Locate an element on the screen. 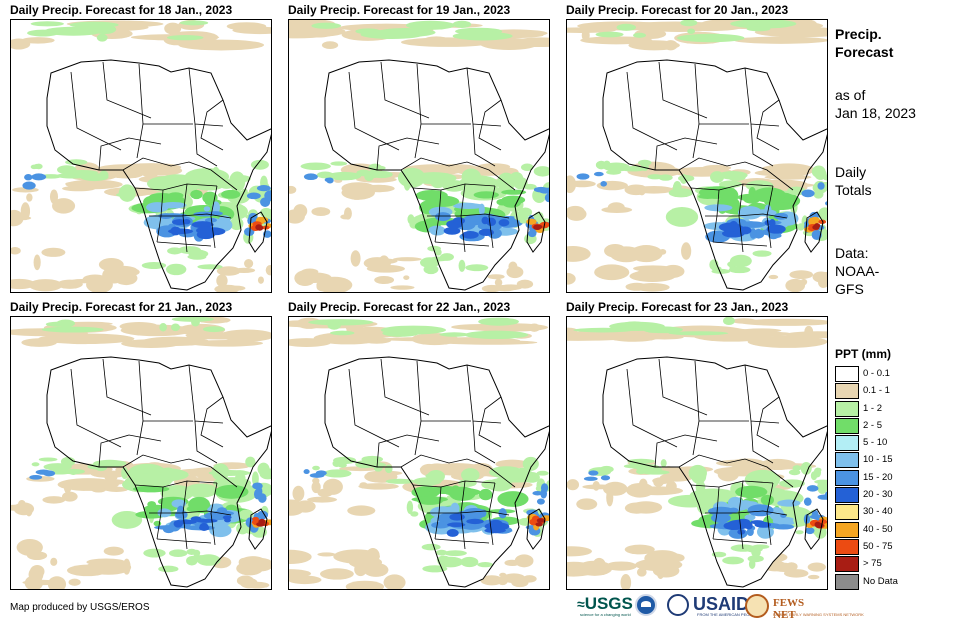 The height and width of the screenshot is (626, 967). panel-title: Daily Precip. Forecast for 23 Jan., 2023 is located at coordinates (677, 307).